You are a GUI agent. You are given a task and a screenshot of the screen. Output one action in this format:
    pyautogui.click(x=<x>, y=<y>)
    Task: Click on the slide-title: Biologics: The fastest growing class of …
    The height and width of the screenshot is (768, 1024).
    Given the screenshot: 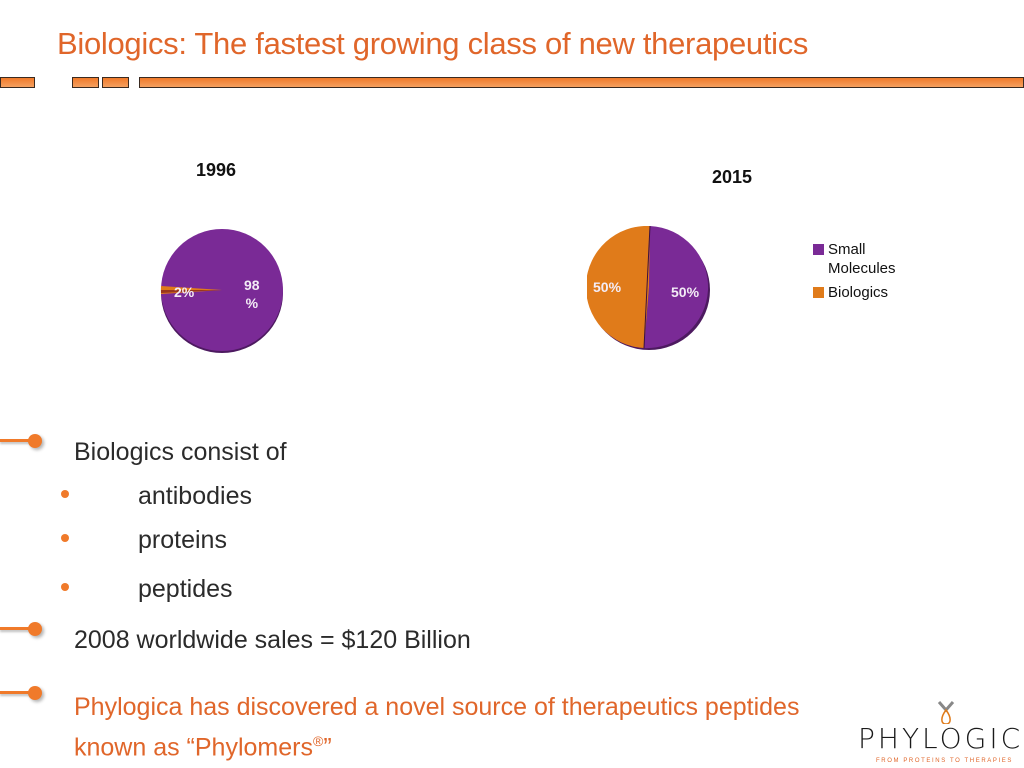 What is the action you would take?
    pyautogui.click(x=433, y=43)
    